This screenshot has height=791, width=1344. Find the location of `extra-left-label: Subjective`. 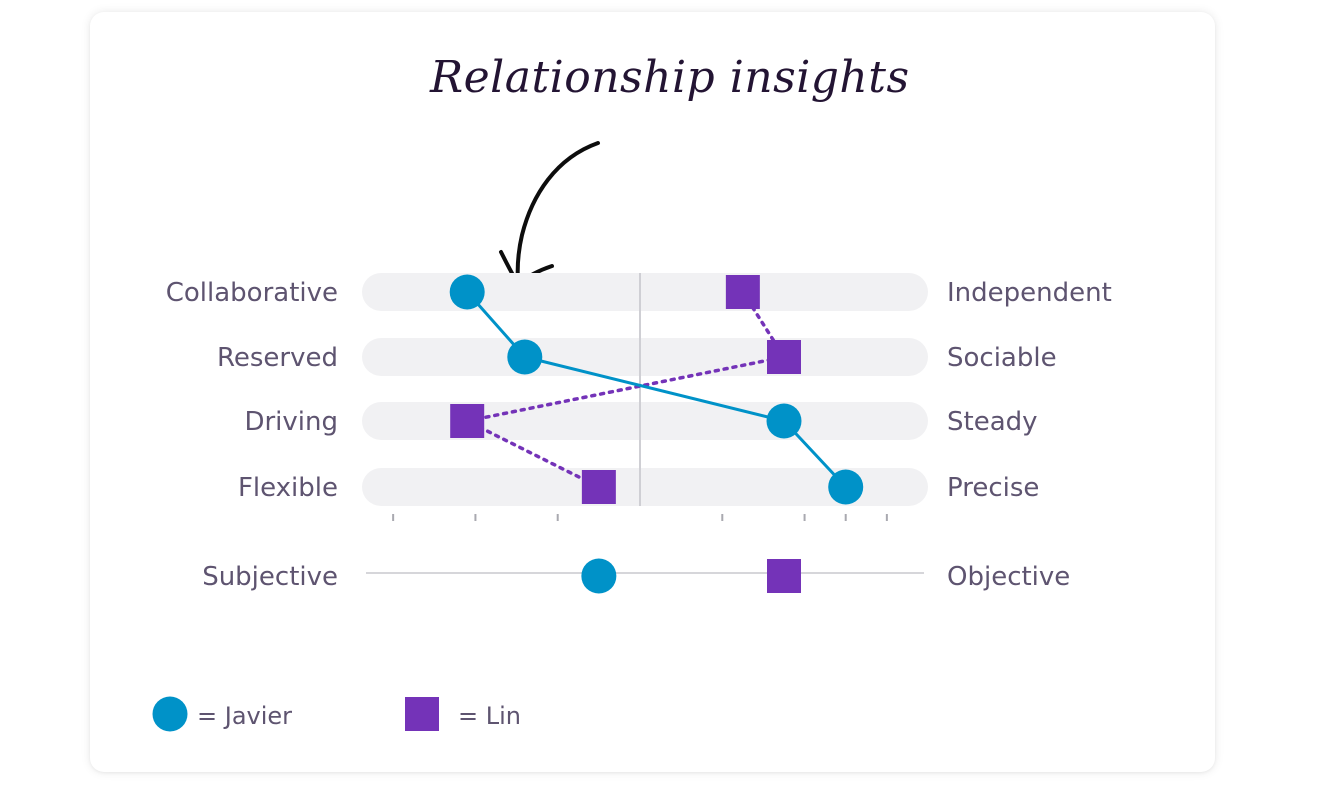

extra-left-label: Subjective is located at coordinates (270, 577).